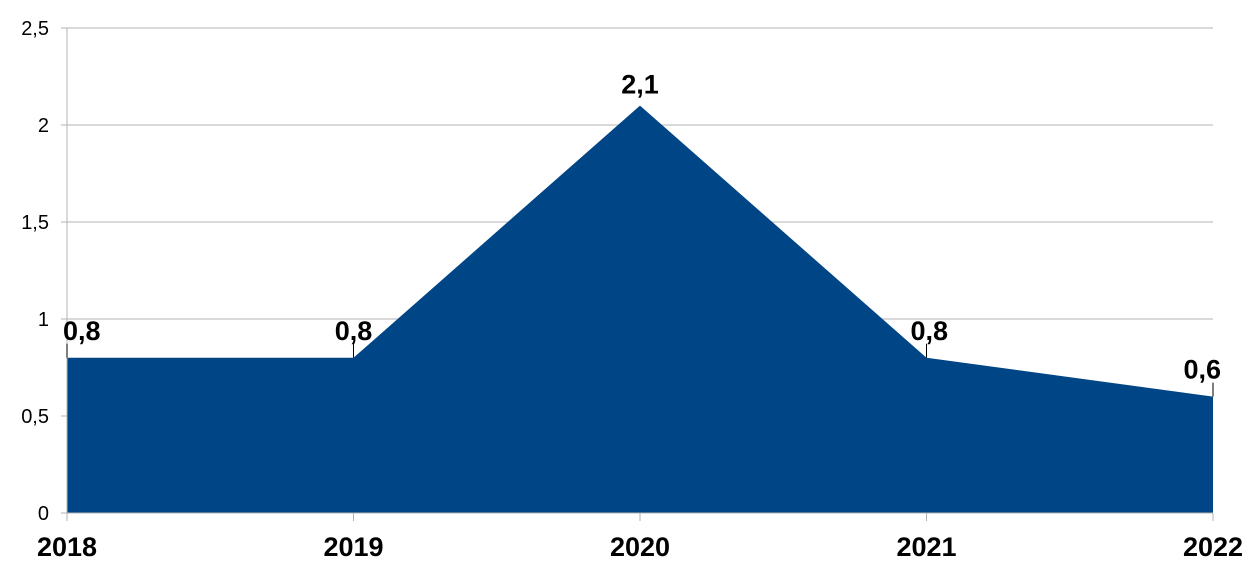 The image size is (1251, 565). Describe the element at coordinates (640, 370) in the screenshot. I see `data-label-leaders` at that location.